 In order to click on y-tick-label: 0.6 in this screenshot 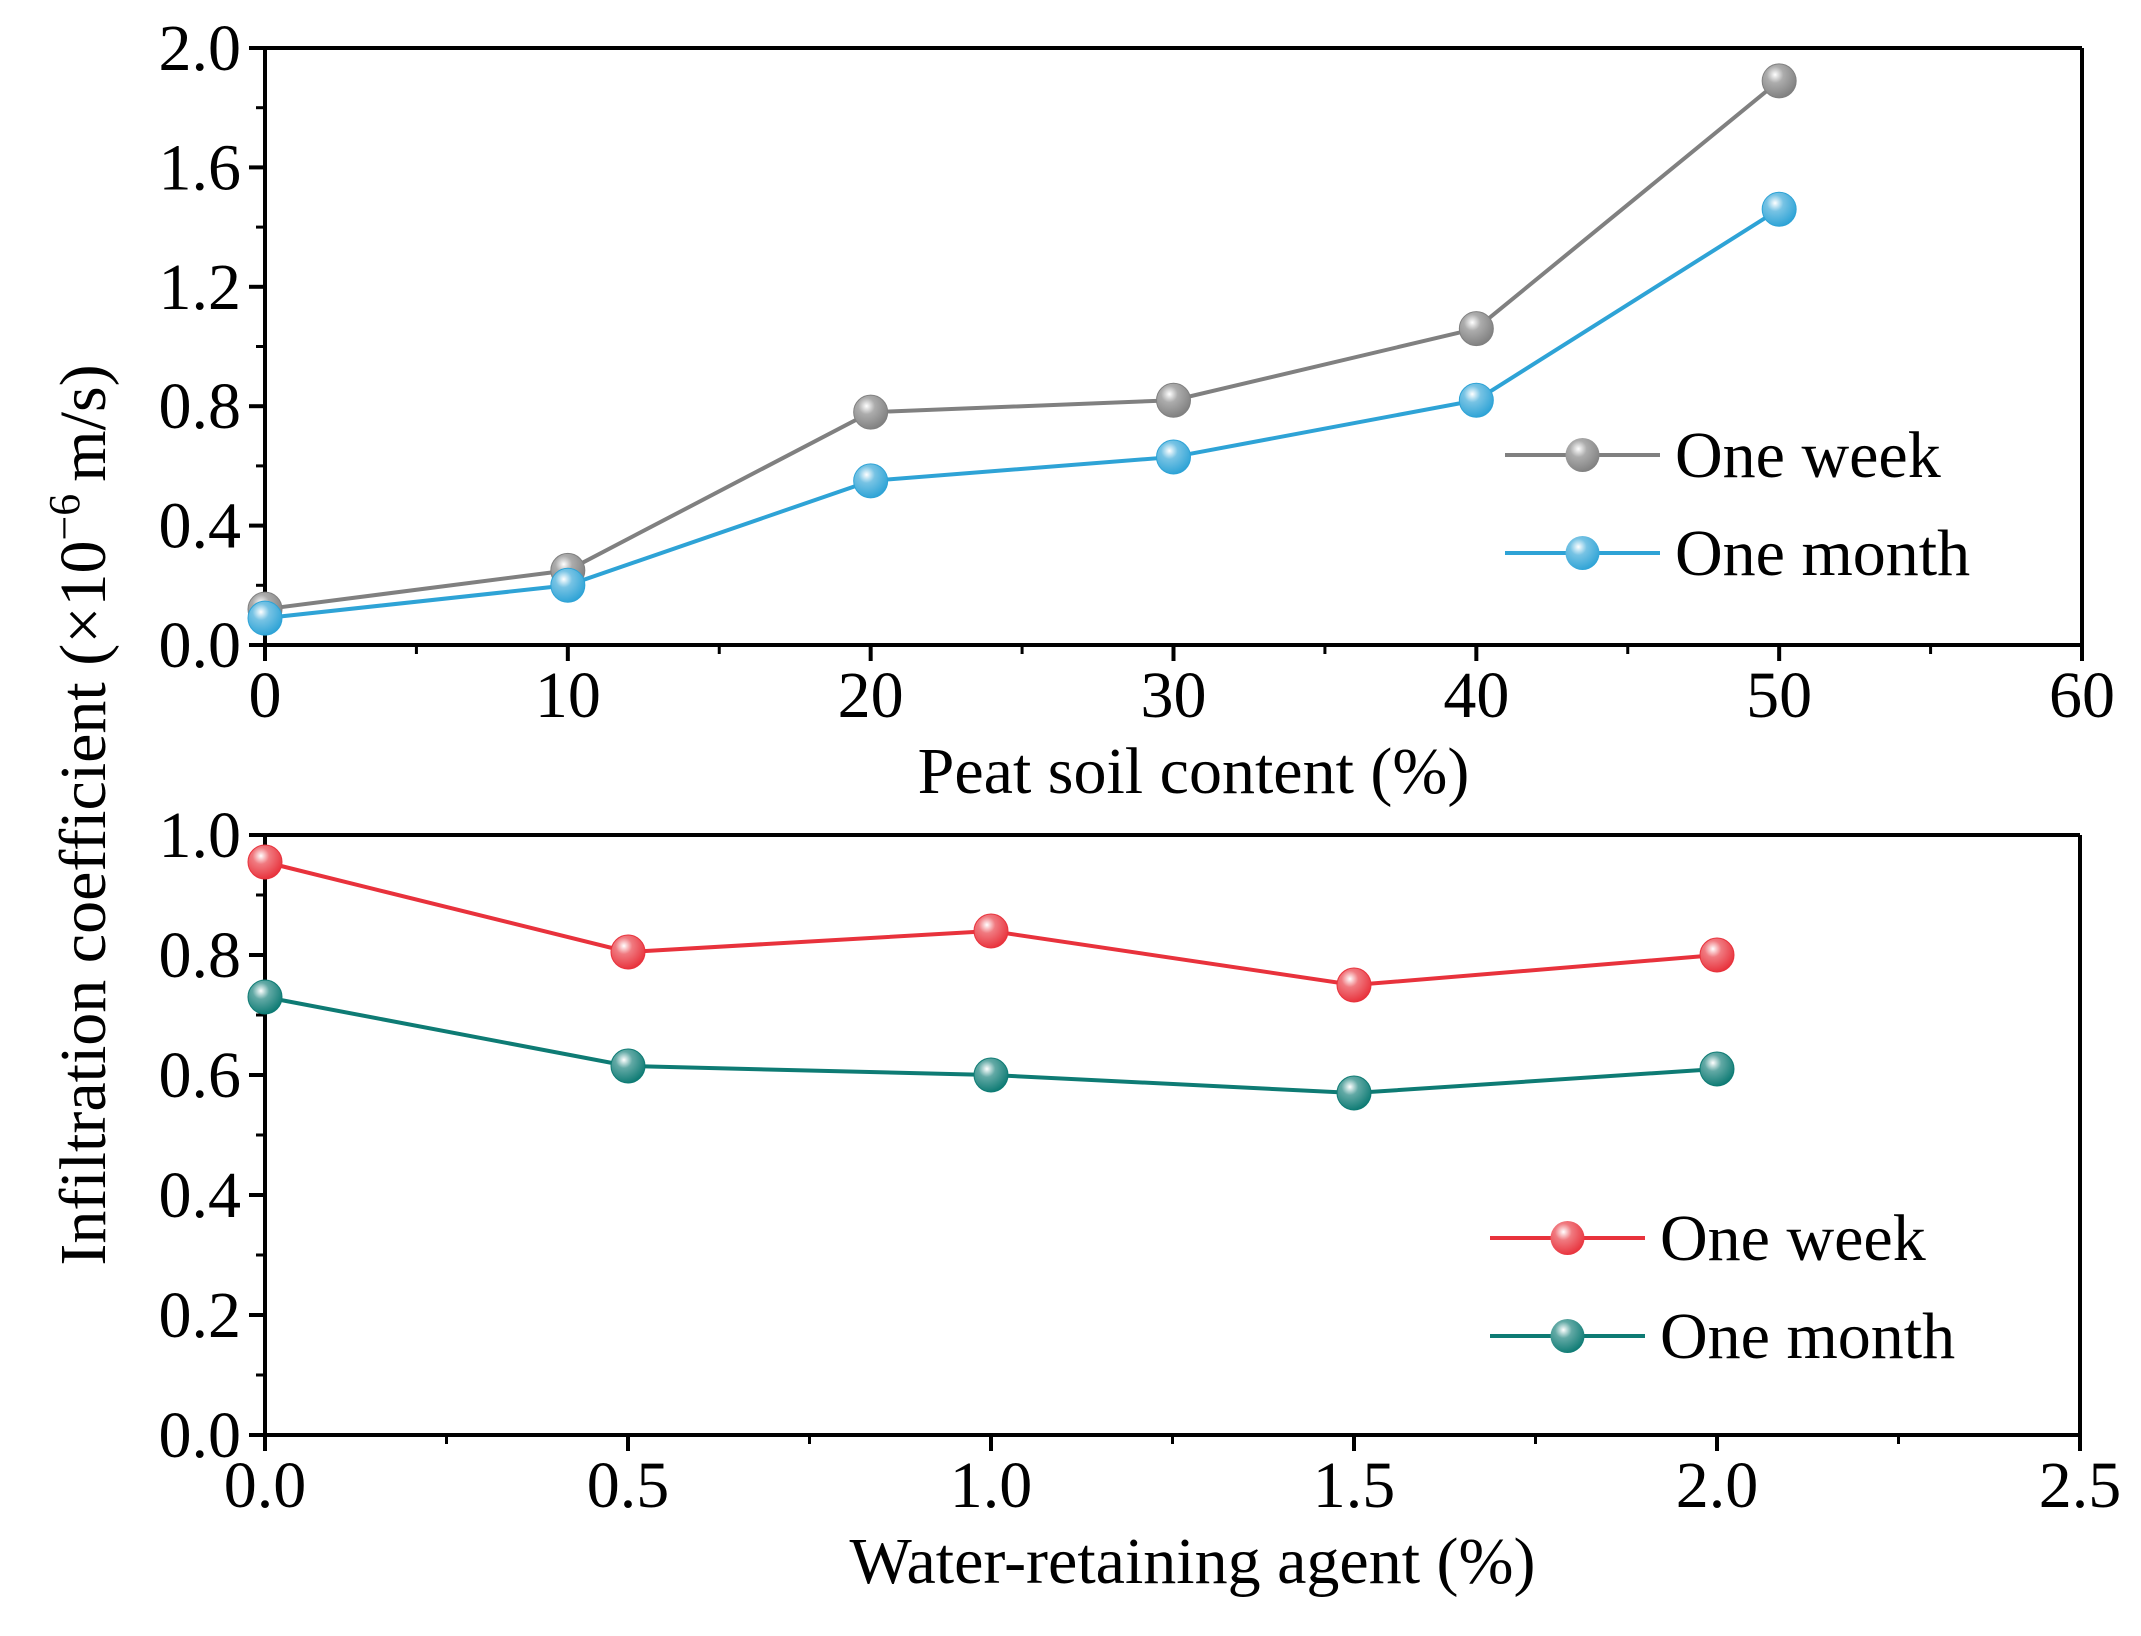, I will do `click(200, 1075)`.